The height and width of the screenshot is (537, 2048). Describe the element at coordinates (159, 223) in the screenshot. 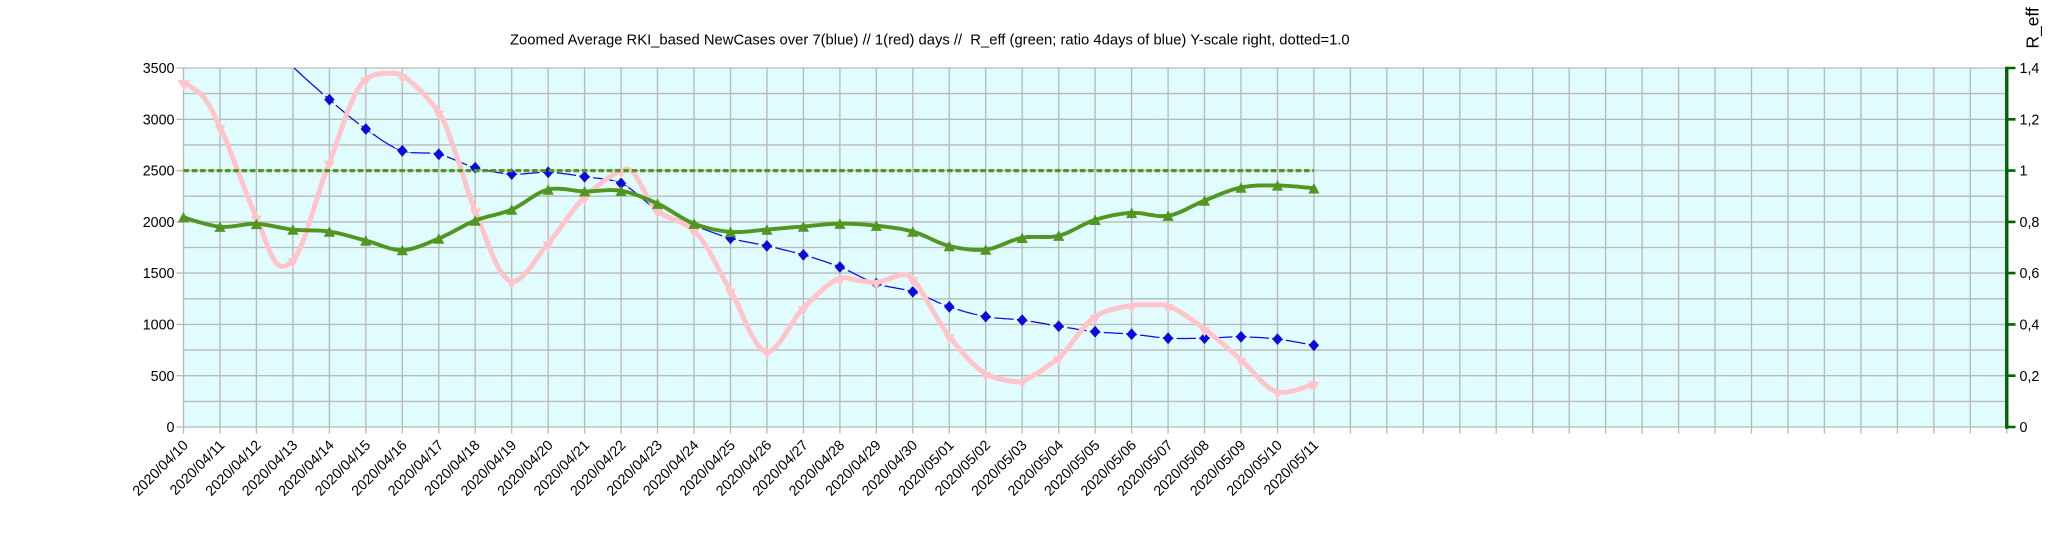

I see `svg-text: 2000` at that location.